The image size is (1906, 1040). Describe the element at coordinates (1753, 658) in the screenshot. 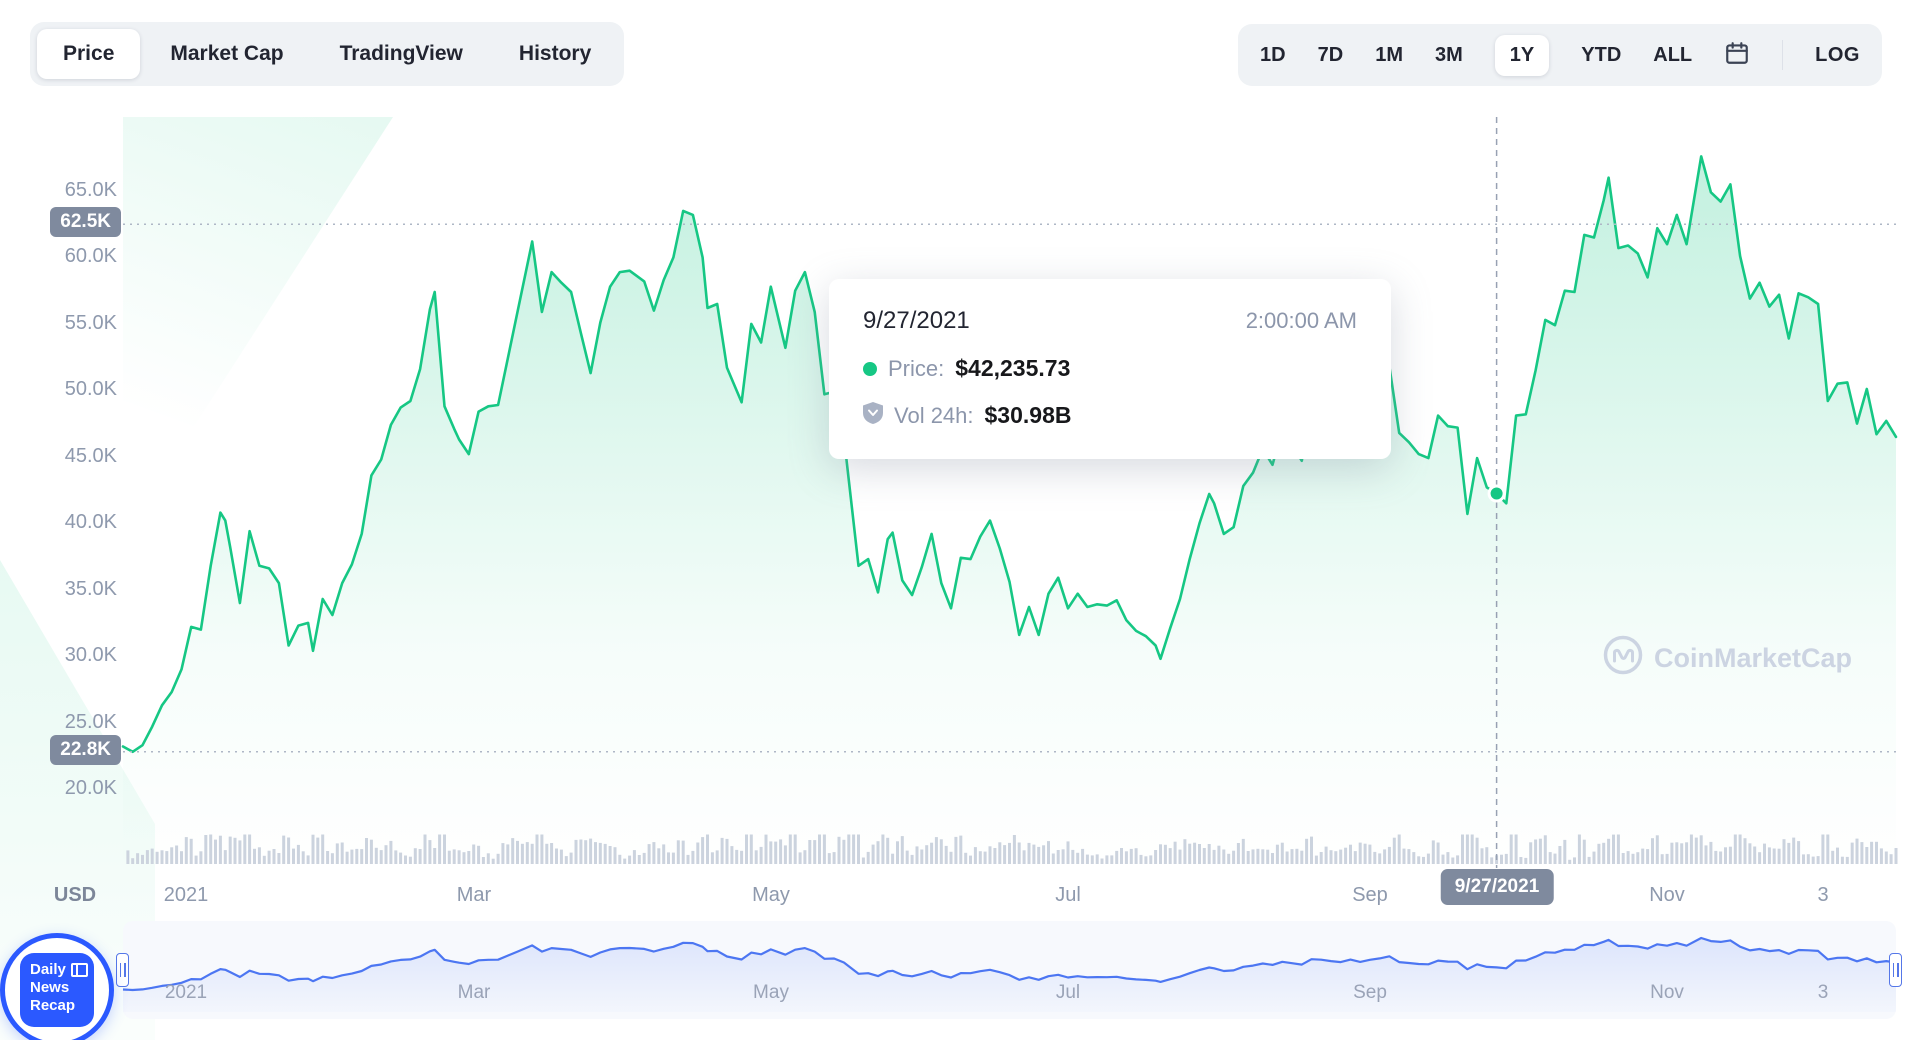

I see `watermark-text: CoinMarketCap` at that location.